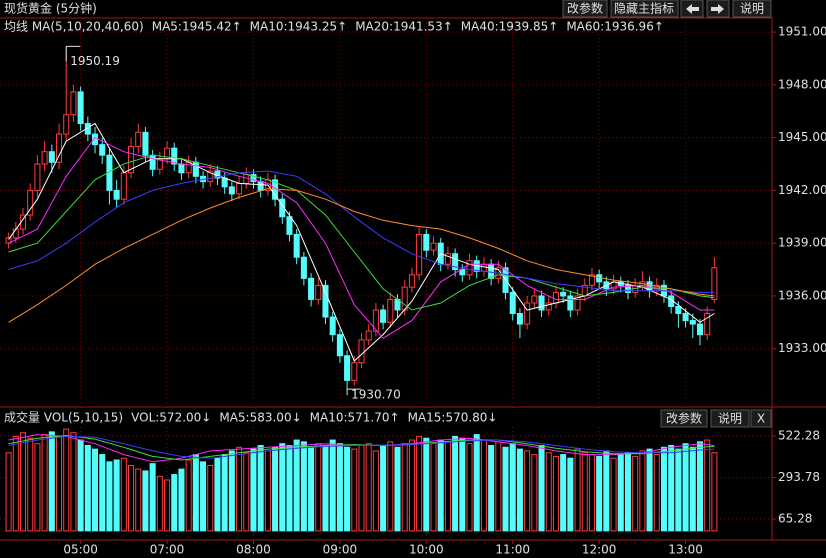  I want to click on legend-entry: 均线 MA(5,10,20,40,60), so click(74, 27).